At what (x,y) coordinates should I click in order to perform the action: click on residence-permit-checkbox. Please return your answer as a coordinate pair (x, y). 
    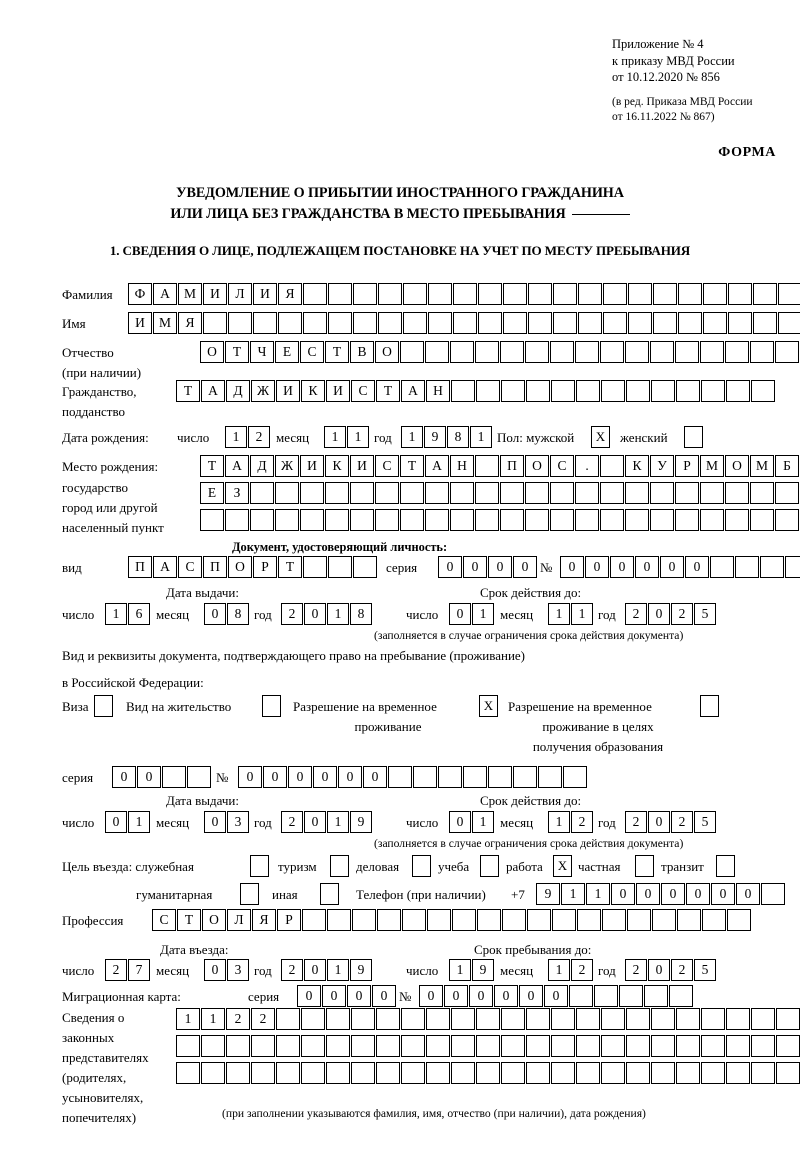
    Looking at the image, I should click on (271, 706).